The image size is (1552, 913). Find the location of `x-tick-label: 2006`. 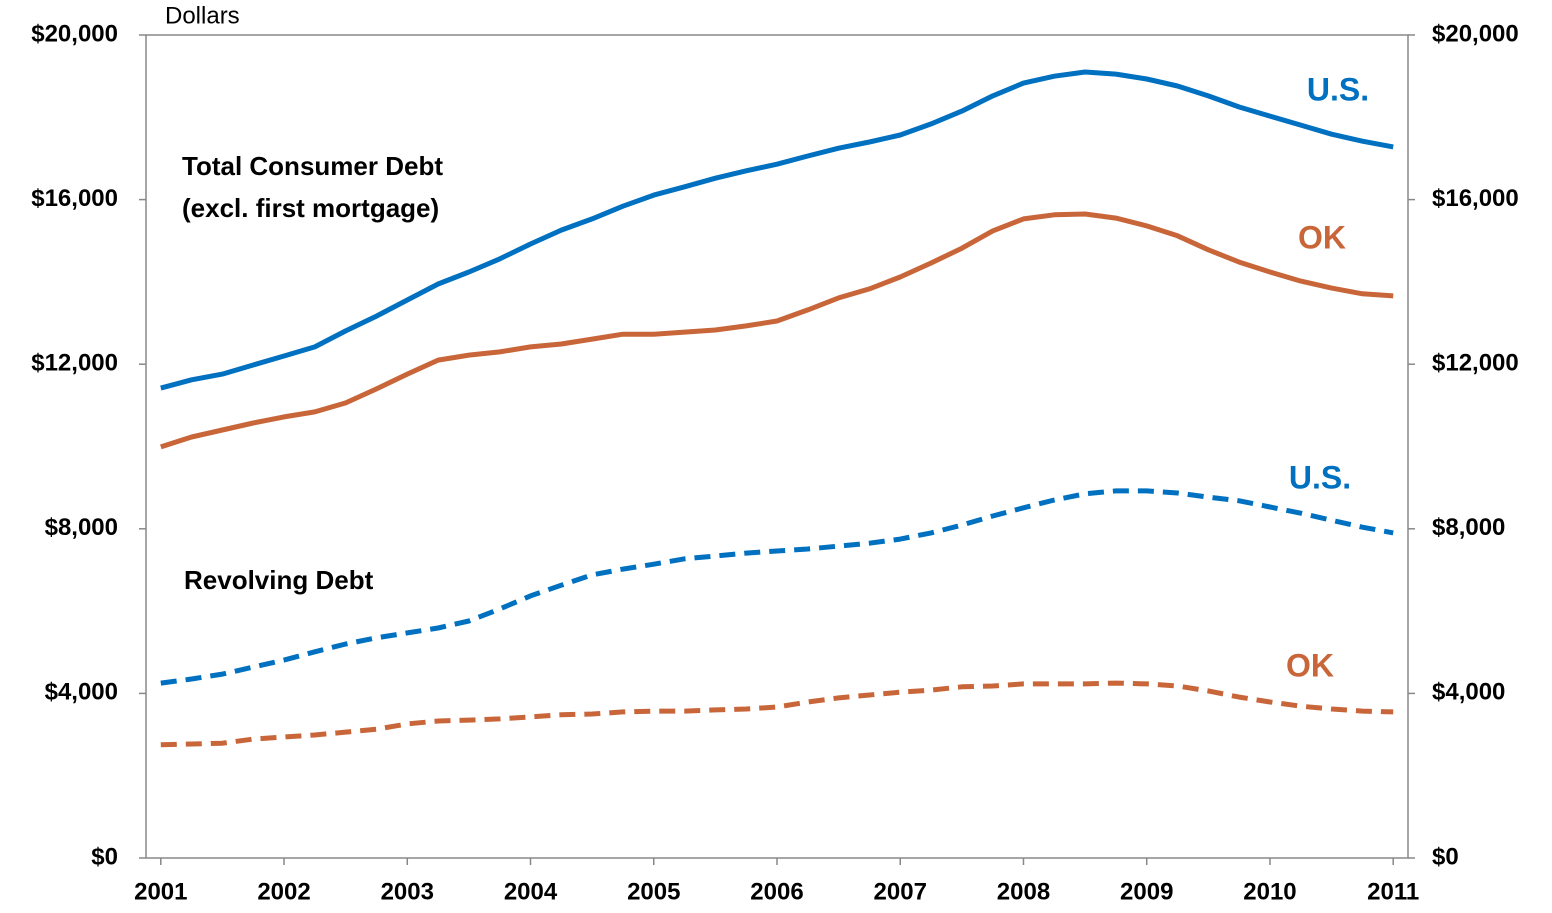

x-tick-label: 2006 is located at coordinates (776, 891).